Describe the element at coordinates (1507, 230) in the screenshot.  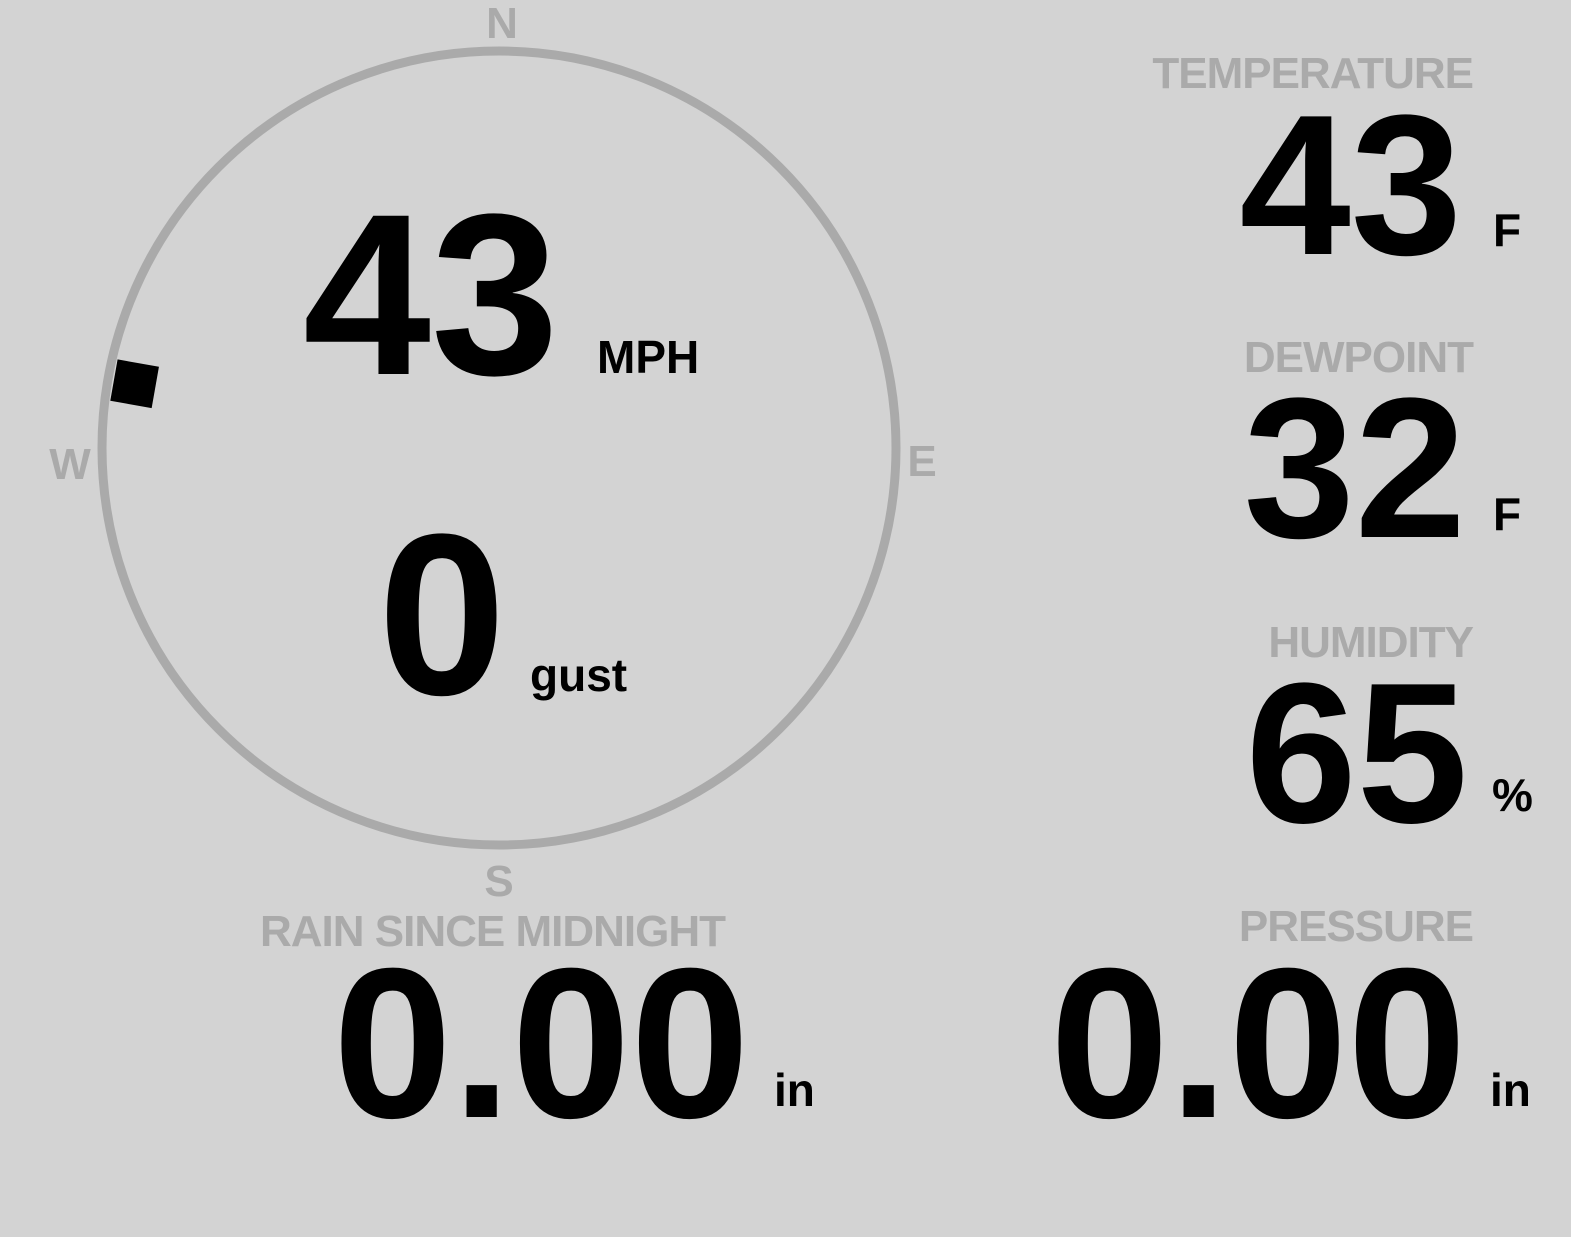
I see `temperature-unit: F` at that location.